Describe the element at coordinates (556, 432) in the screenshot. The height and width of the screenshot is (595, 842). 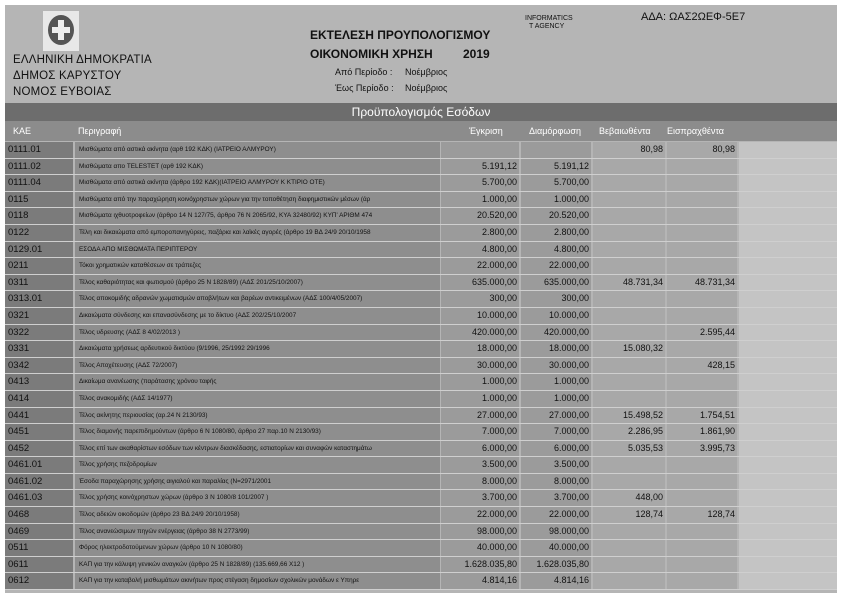
I see `modified-cell: 7.000,00` at that location.